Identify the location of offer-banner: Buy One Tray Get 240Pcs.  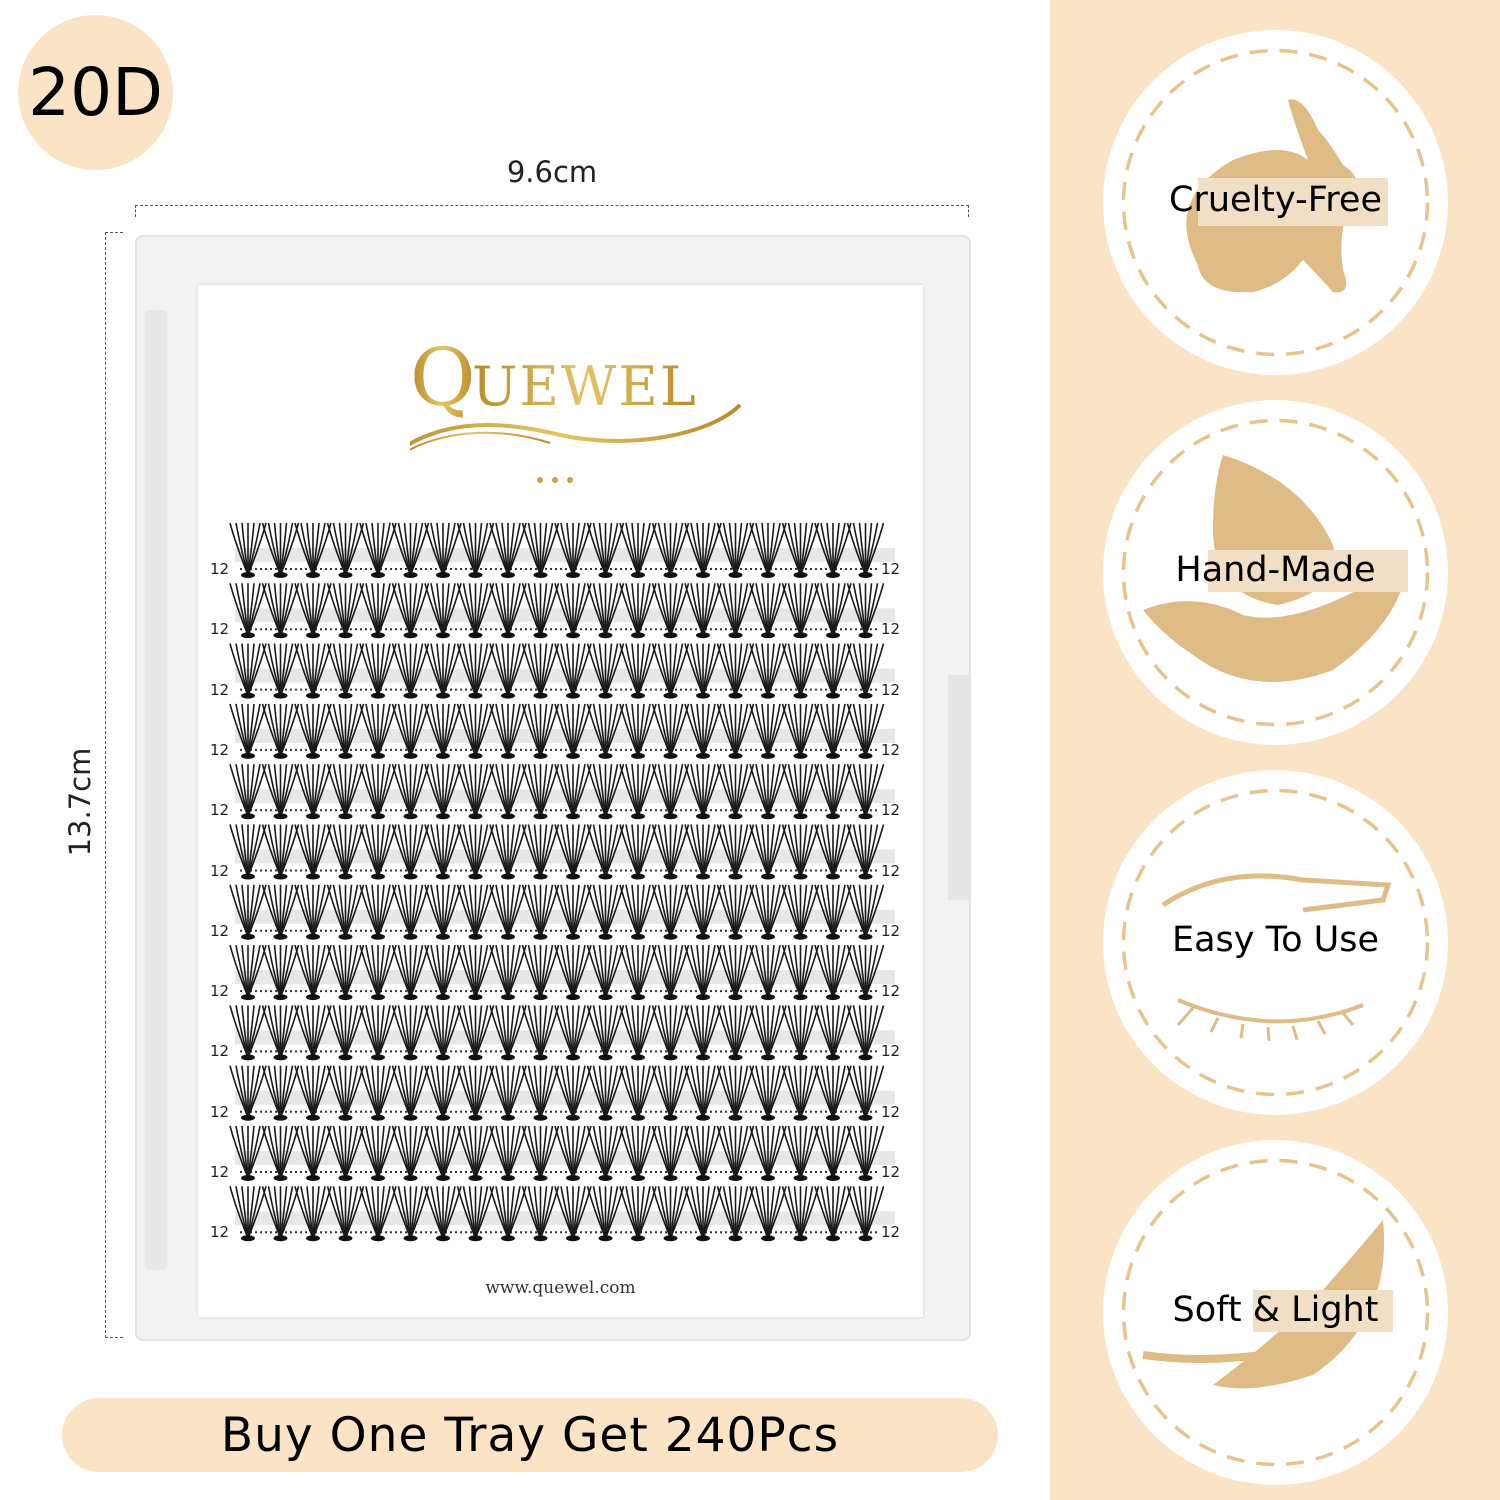
(530, 1435).